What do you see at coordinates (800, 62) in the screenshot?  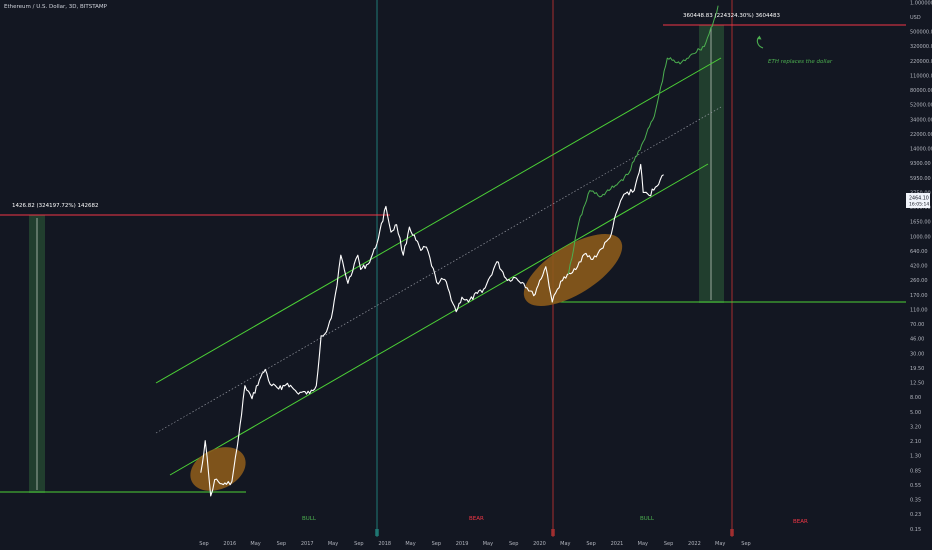 I see `eth-note-label: ETH replaces the dollar` at bounding box center [800, 62].